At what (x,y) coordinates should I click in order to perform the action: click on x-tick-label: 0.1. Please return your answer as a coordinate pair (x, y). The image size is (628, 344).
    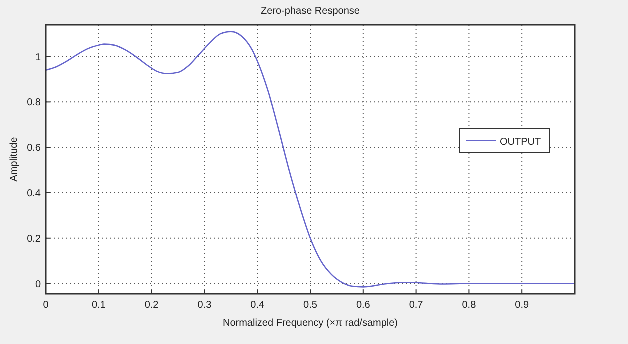
    Looking at the image, I should click on (99, 305).